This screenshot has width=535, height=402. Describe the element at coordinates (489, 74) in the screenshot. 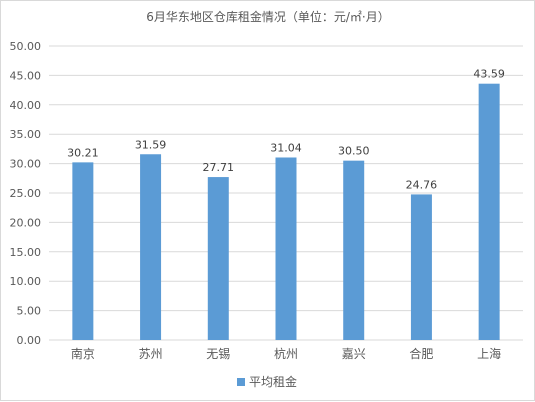

I see `data-label: 43.59` at that location.